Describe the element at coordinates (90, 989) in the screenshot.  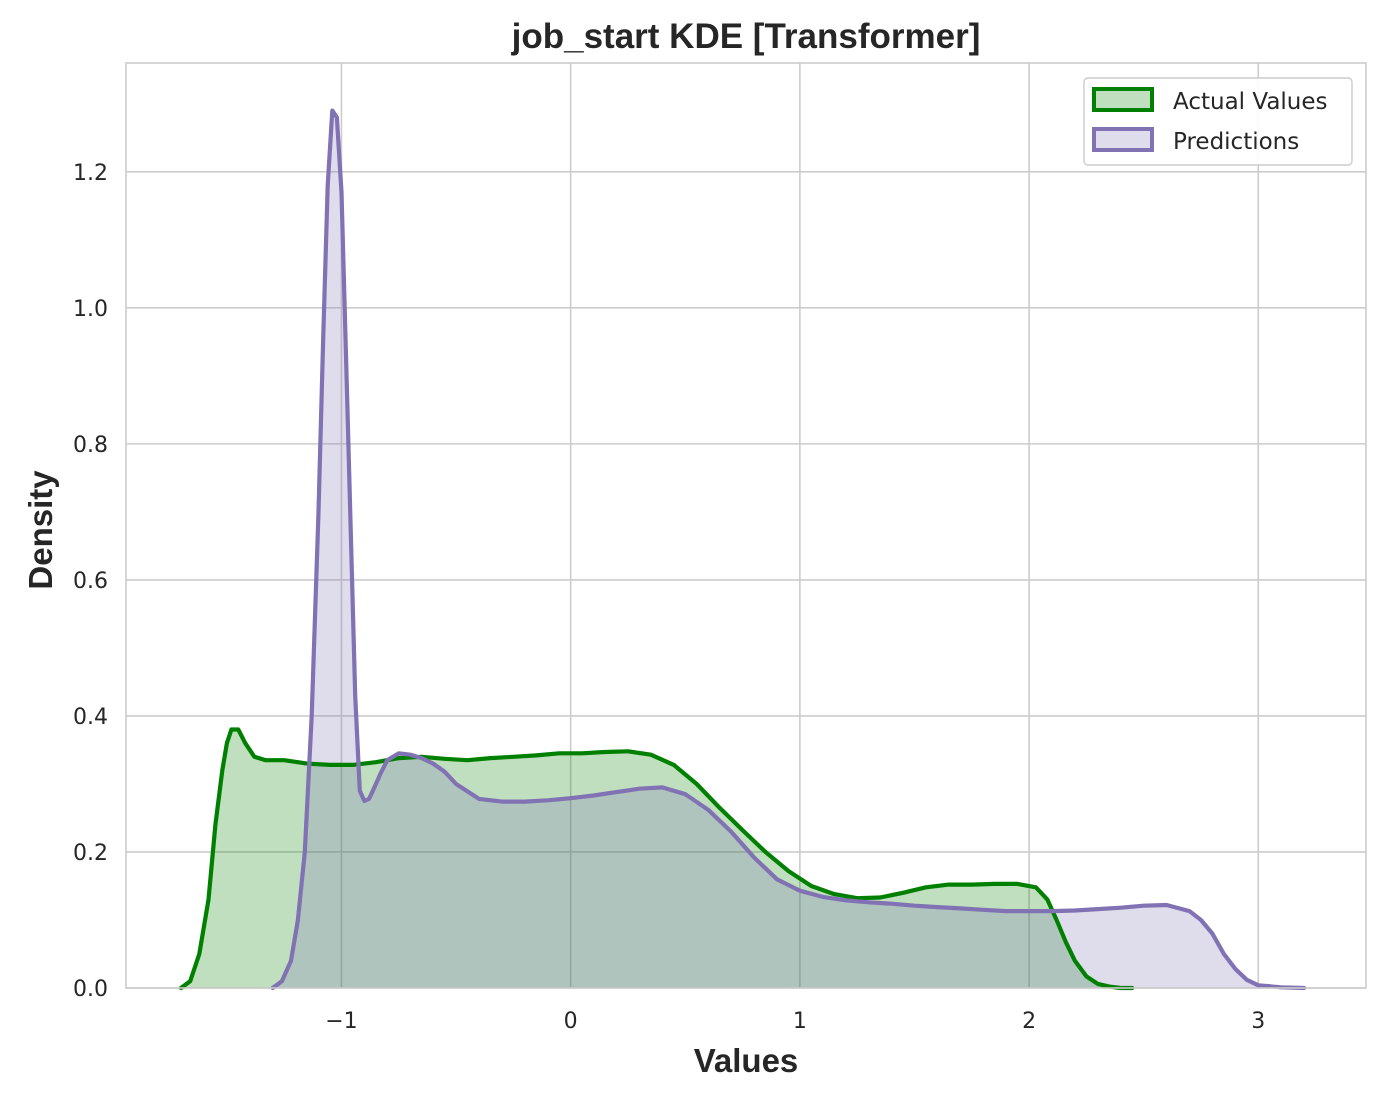
I see `y-tick-label: 0.0` at that location.